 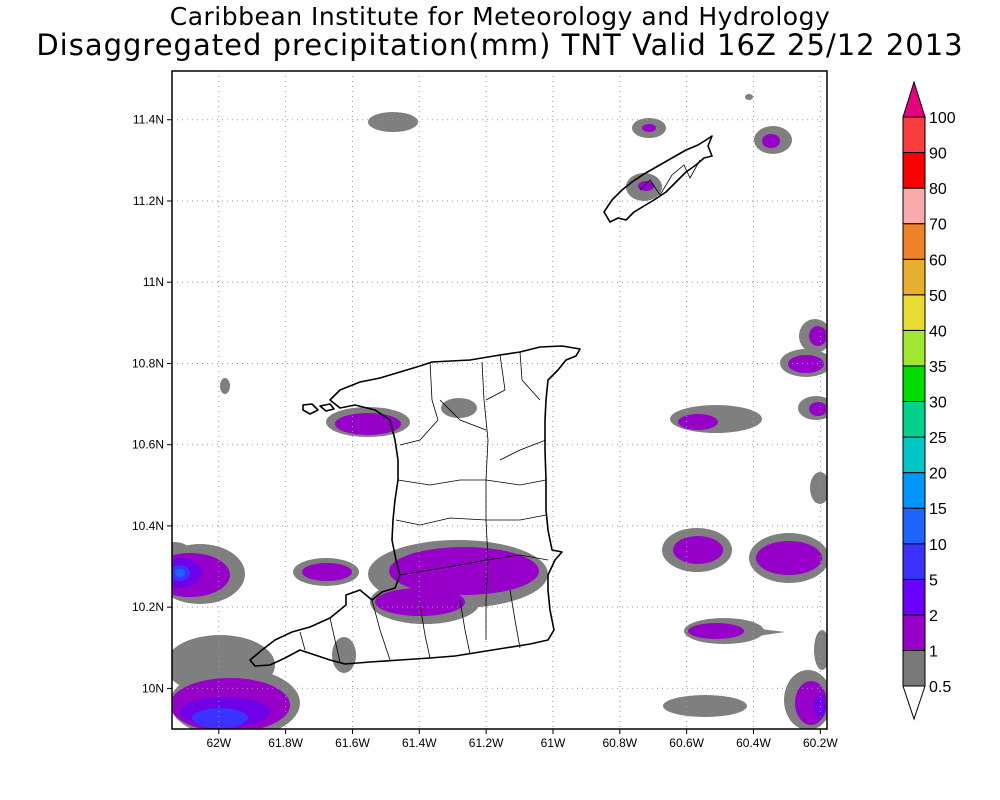 What do you see at coordinates (148, 607) in the screenshot?
I see `y-tick-label: 10.2N` at bounding box center [148, 607].